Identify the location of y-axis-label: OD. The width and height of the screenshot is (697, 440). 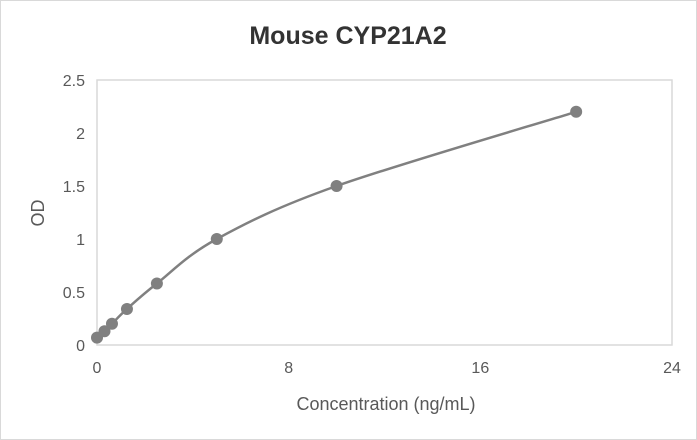
(38, 212).